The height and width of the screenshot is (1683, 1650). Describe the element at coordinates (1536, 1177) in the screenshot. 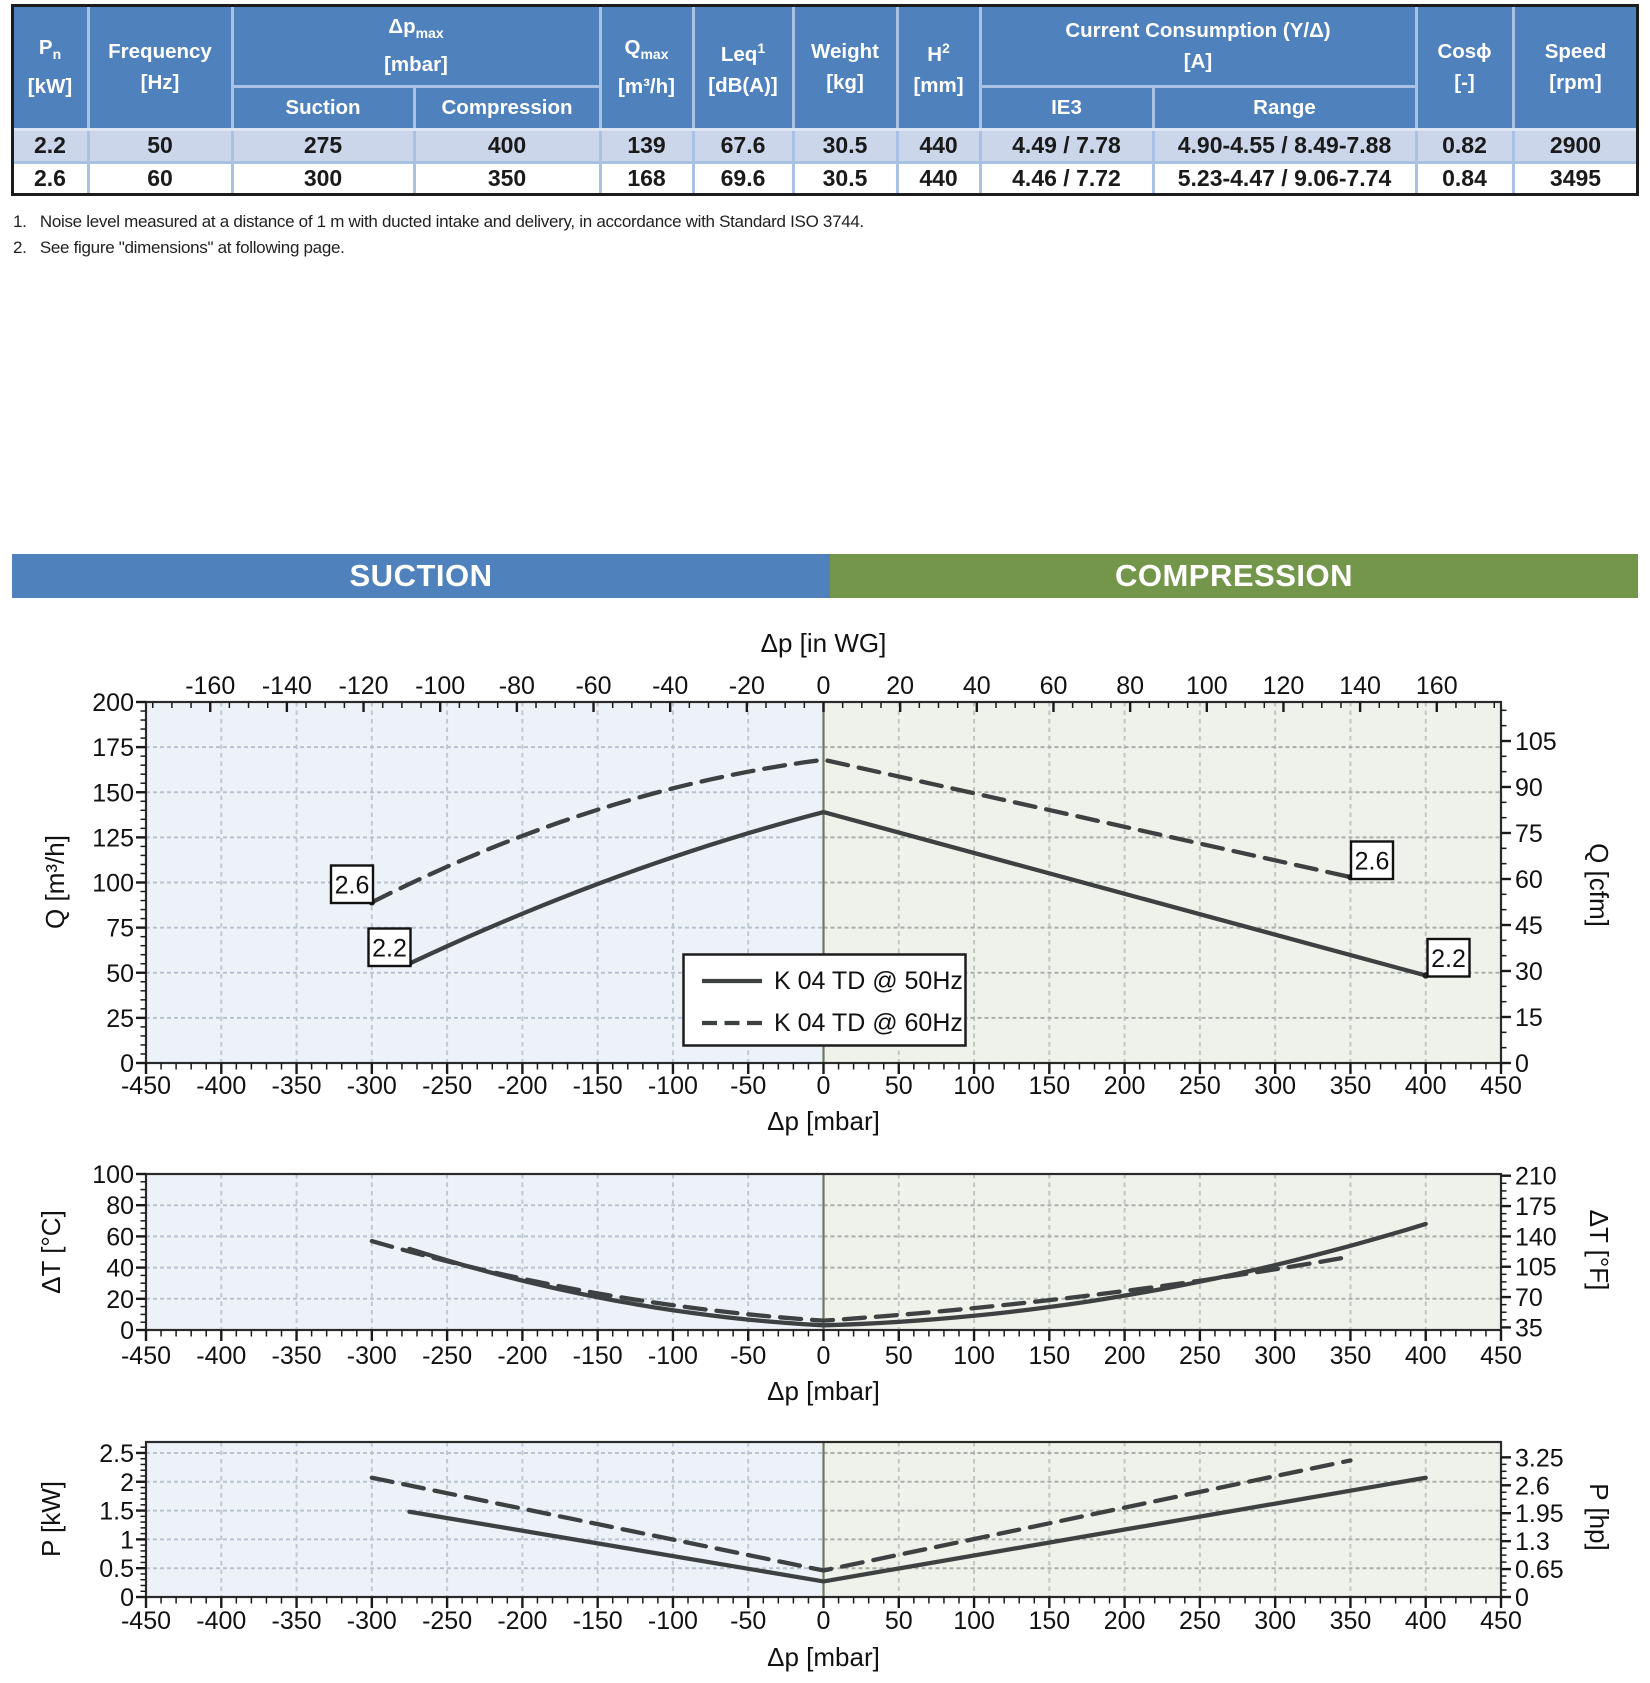

I see `svg-text: 210` at that location.